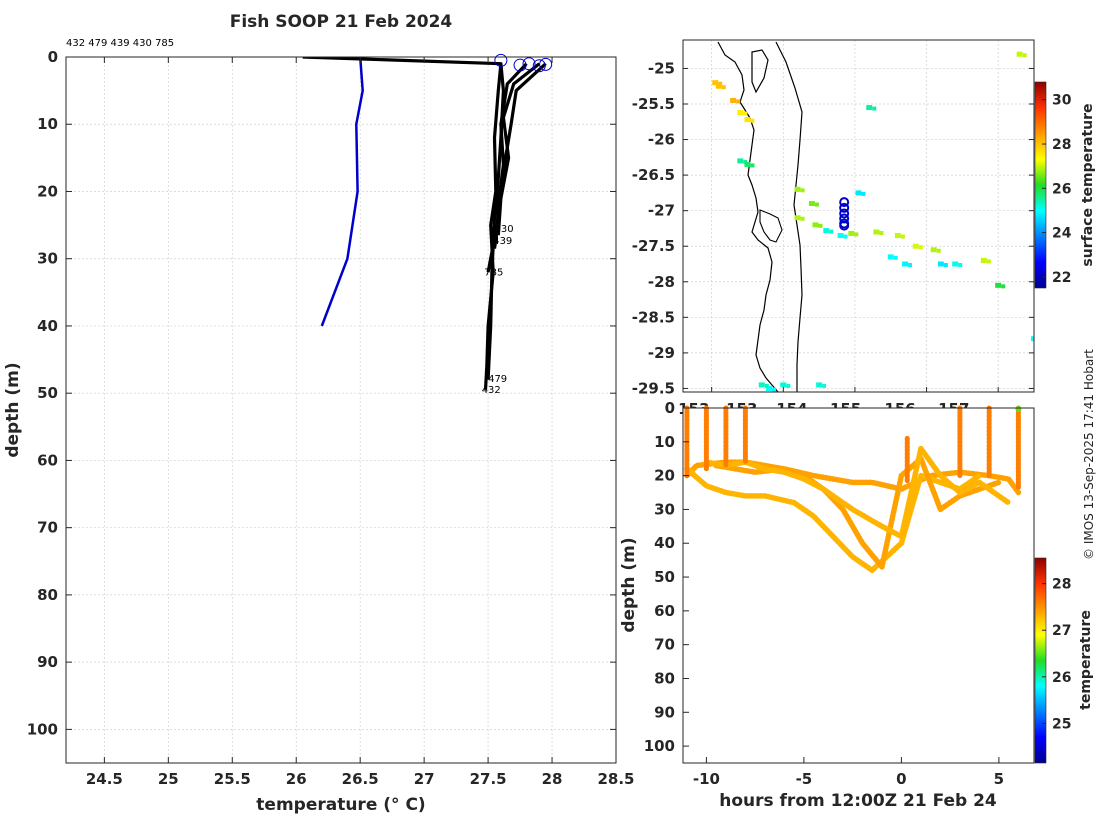 The image size is (1100, 820). Describe the element at coordinates (833, 520) in the screenshot. I see `glider-depth-track` at that location.